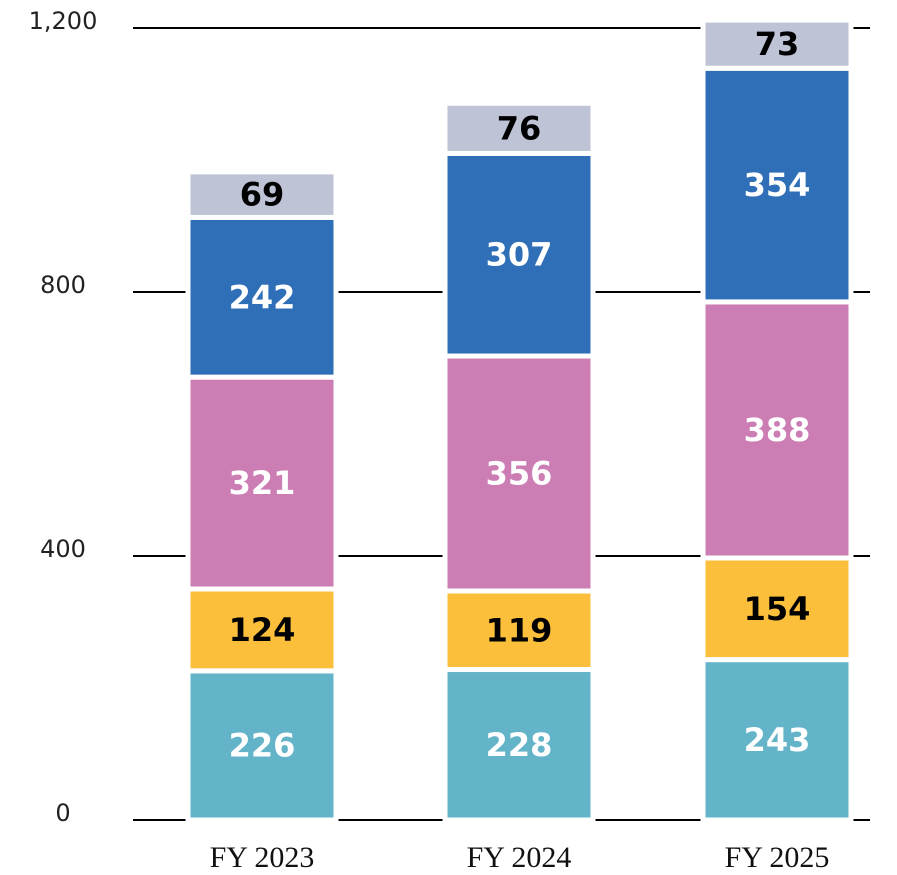 Image resolution: width=897 pixels, height=875 pixels. I want to click on y-tick-label: 0, so click(62, 813).